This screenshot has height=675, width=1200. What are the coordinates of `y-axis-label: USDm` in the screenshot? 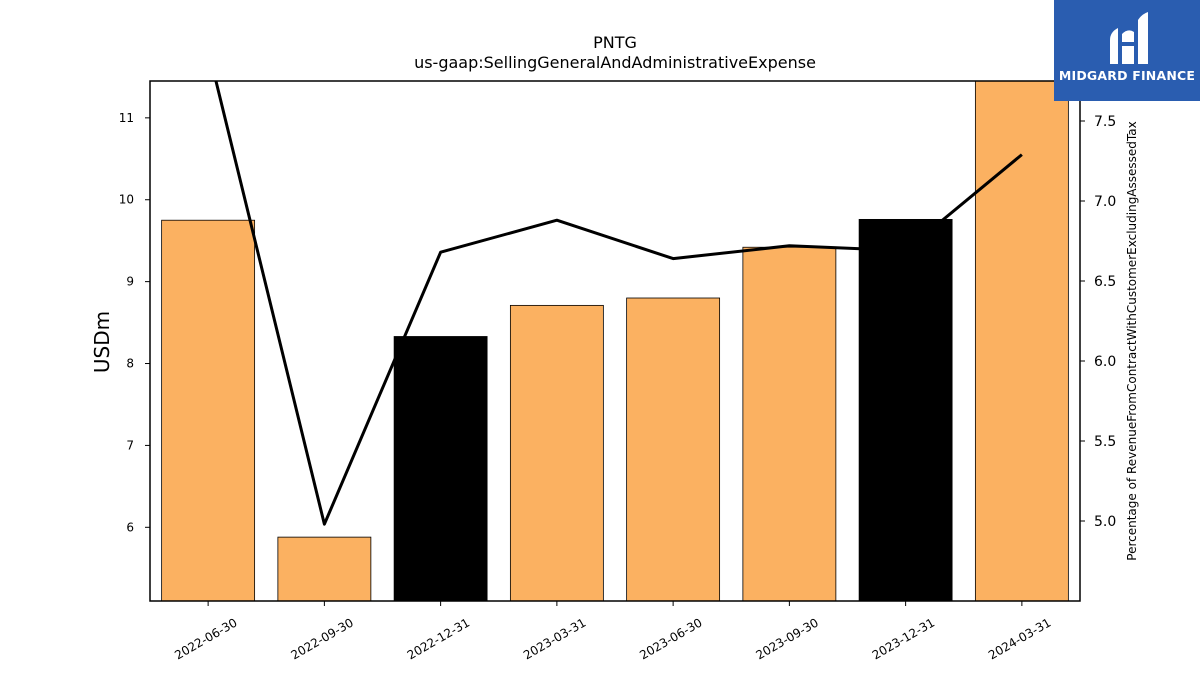 It's located at (102, 342).